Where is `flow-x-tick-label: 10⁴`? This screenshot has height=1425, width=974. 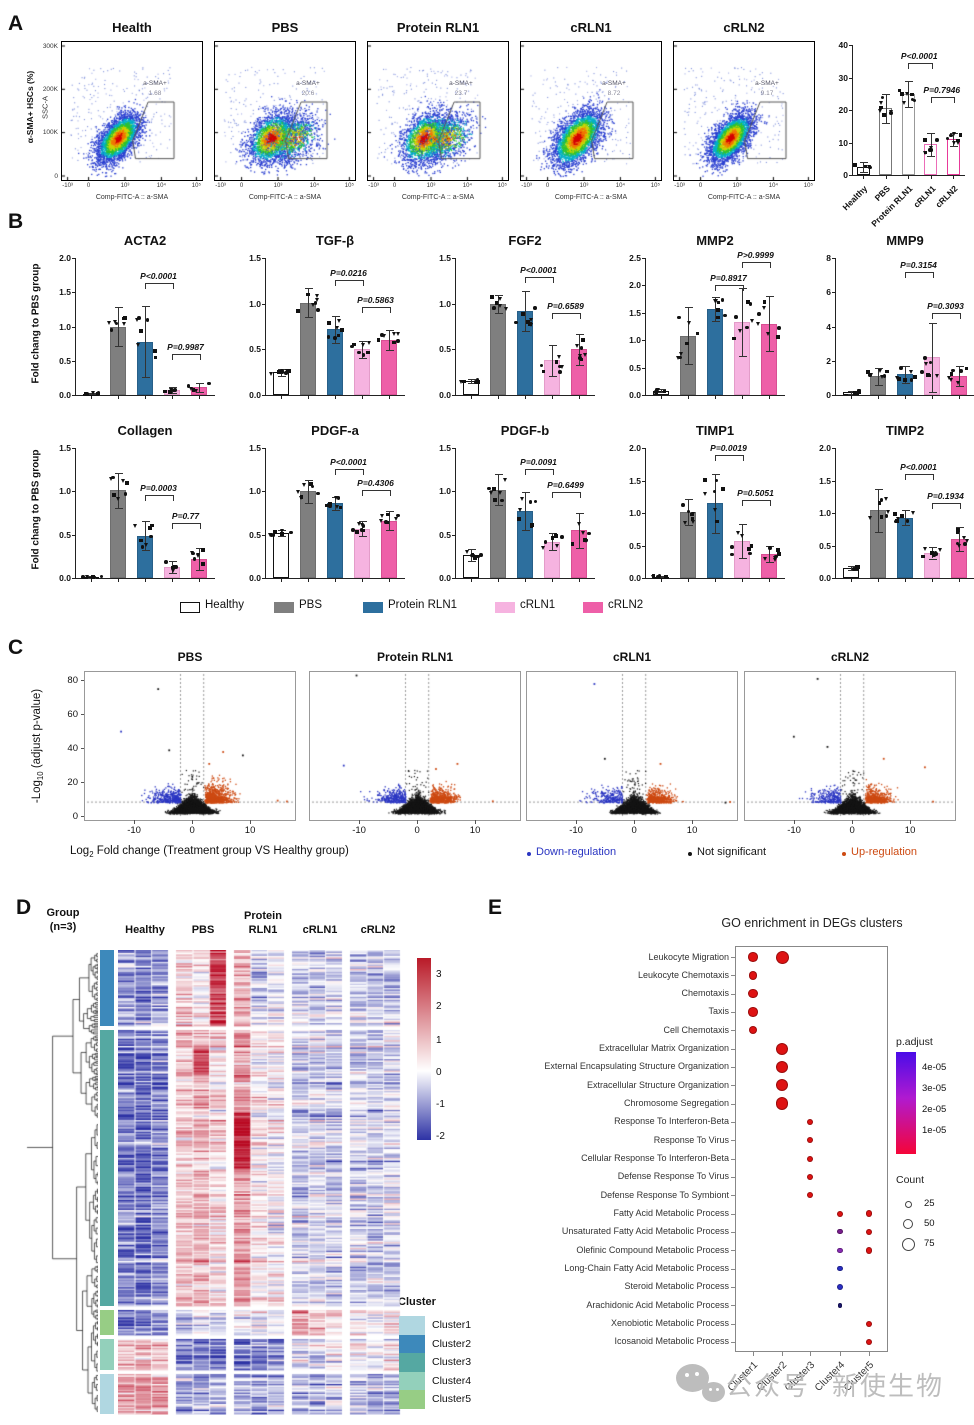
flow-x-tick-label: 10⁴ is located at coordinates (467, 186).